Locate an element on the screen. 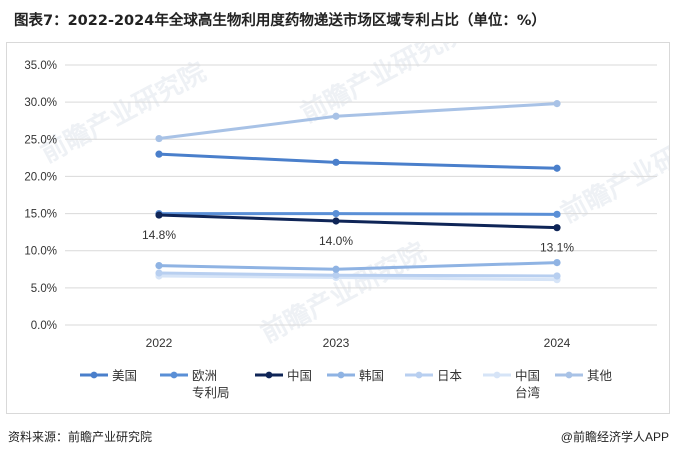 This screenshot has width=677, height=456. legend-label: 其他 is located at coordinates (600, 376).